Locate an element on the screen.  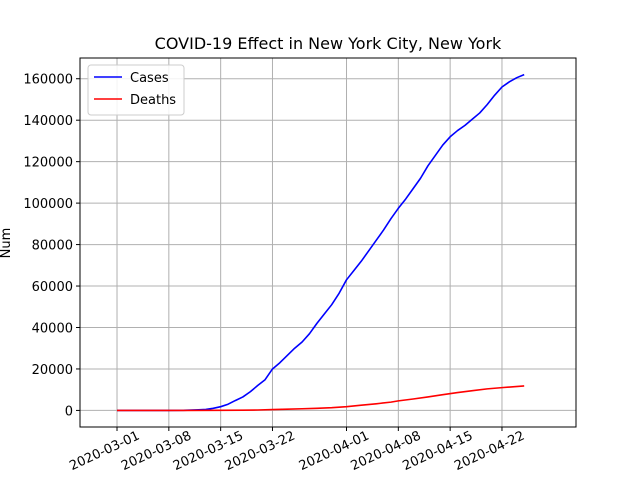
legend: Cases Deaths is located at coordinates (136, 90).